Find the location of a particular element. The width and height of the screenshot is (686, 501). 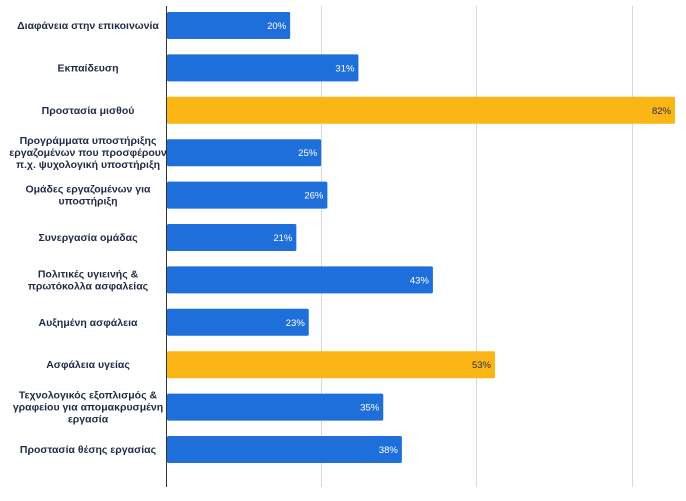

value-label-7: 43% is located at coordinates (420, 280).